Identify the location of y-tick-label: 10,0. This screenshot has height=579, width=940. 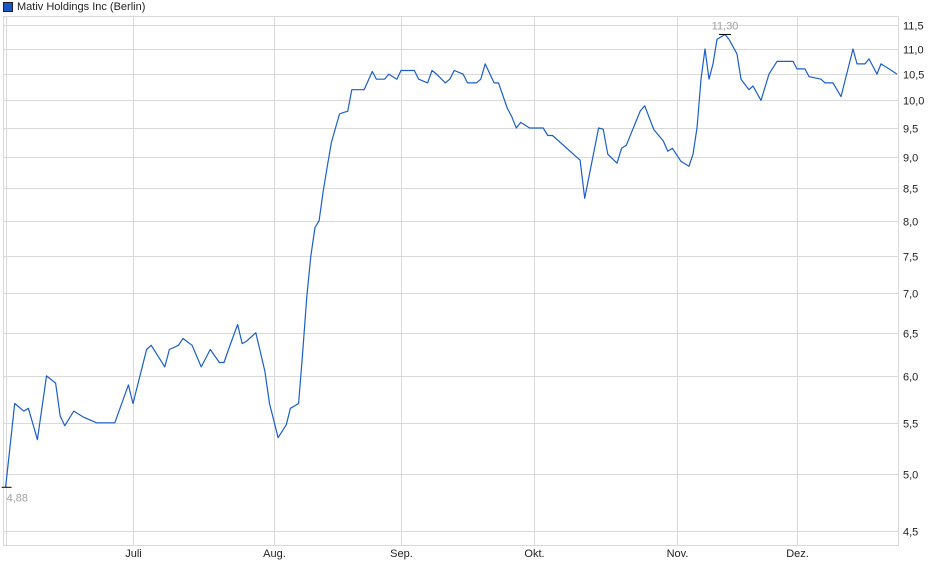
(913, 102).